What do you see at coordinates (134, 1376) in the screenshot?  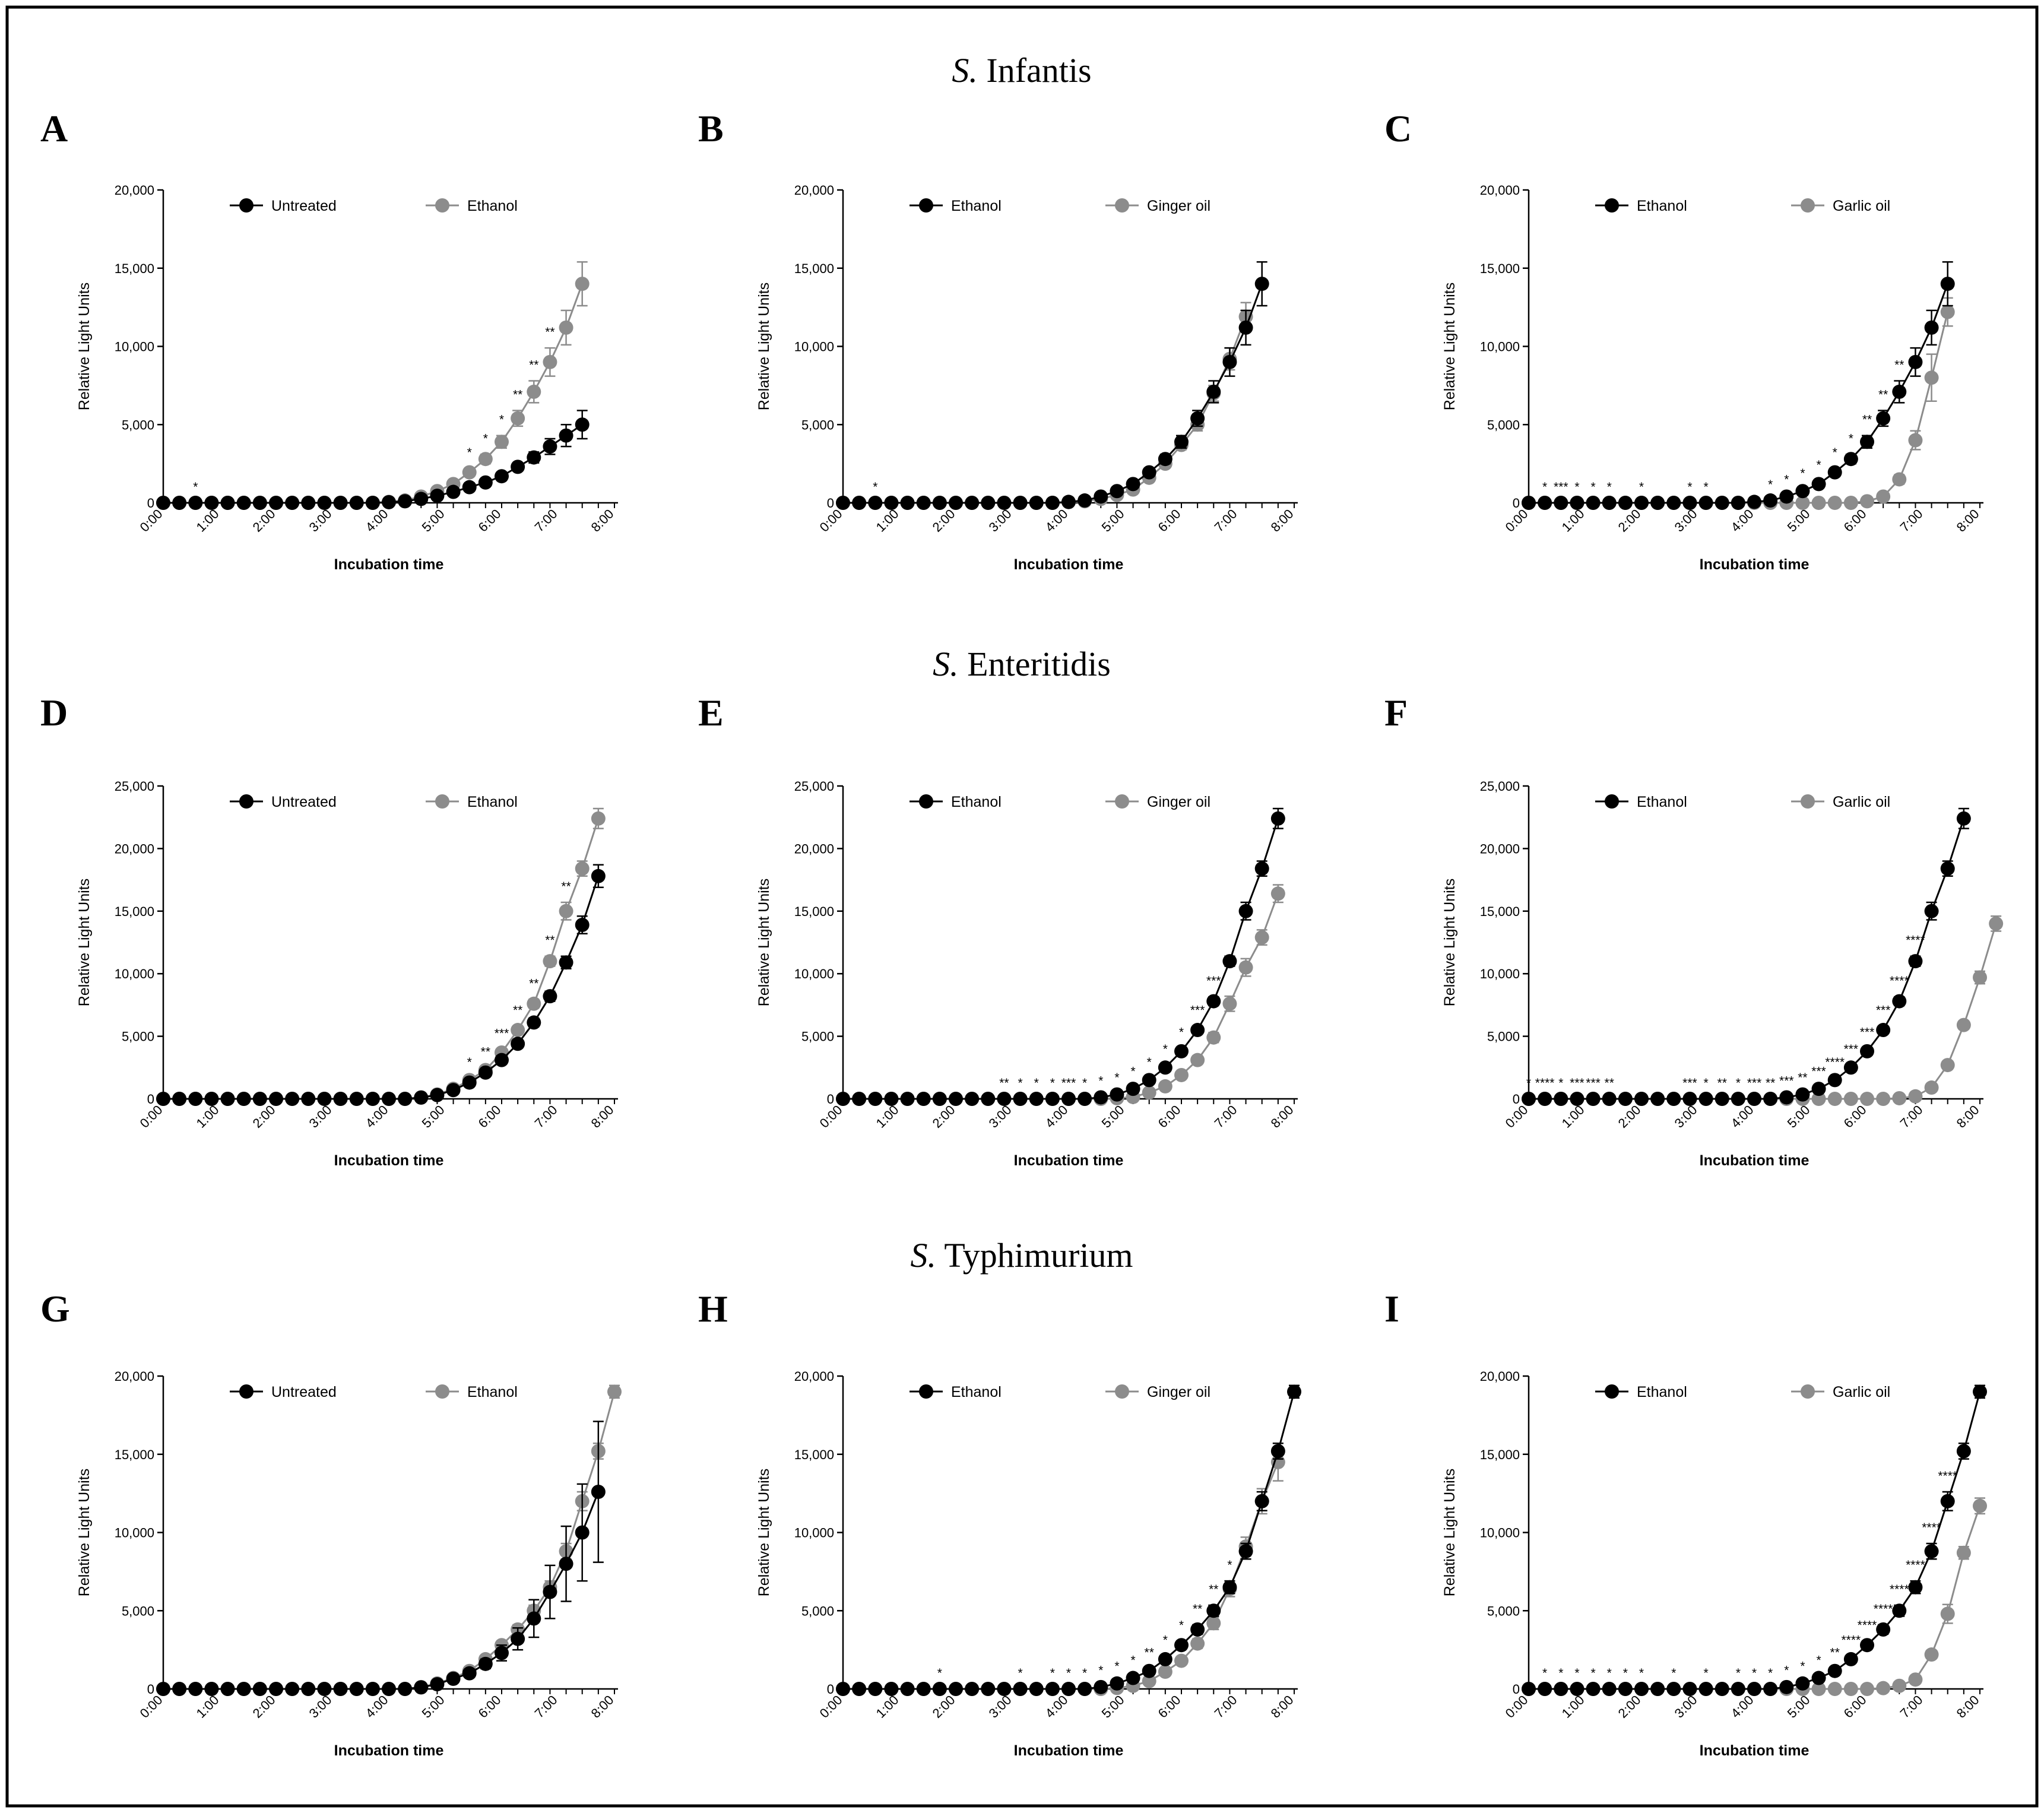 I see `y-tick-label: 20,000` at bounding box center [134, 1376].